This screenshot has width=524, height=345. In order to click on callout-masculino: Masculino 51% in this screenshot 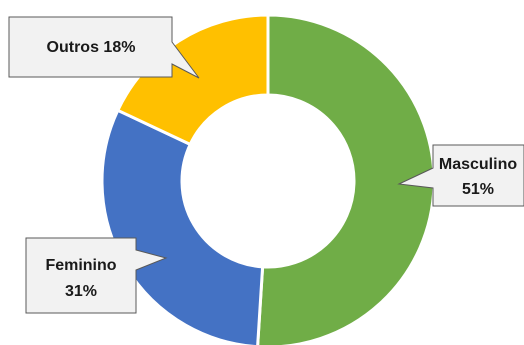, I will do `click(460, 175)`.